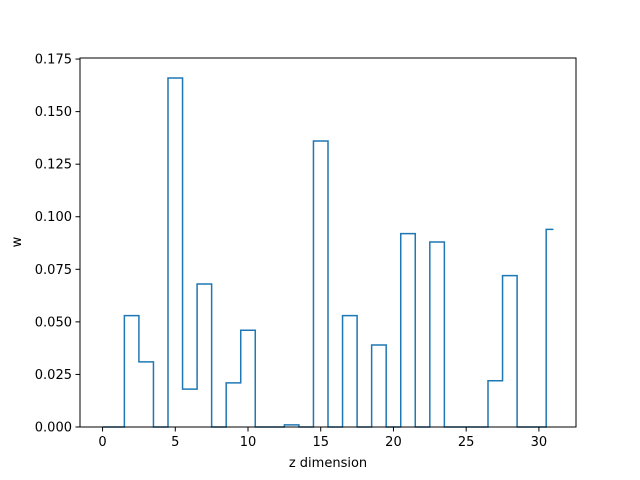 The height and width of the screenshot is (480, 640). I want to click on x-axis-label: z dimension, so click(328, 463).